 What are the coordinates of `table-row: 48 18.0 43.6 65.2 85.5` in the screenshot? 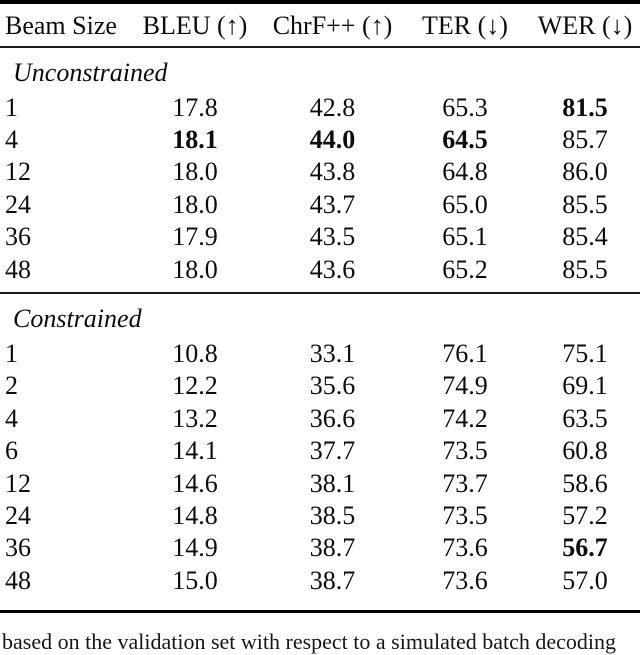 It's located at (320, 273).